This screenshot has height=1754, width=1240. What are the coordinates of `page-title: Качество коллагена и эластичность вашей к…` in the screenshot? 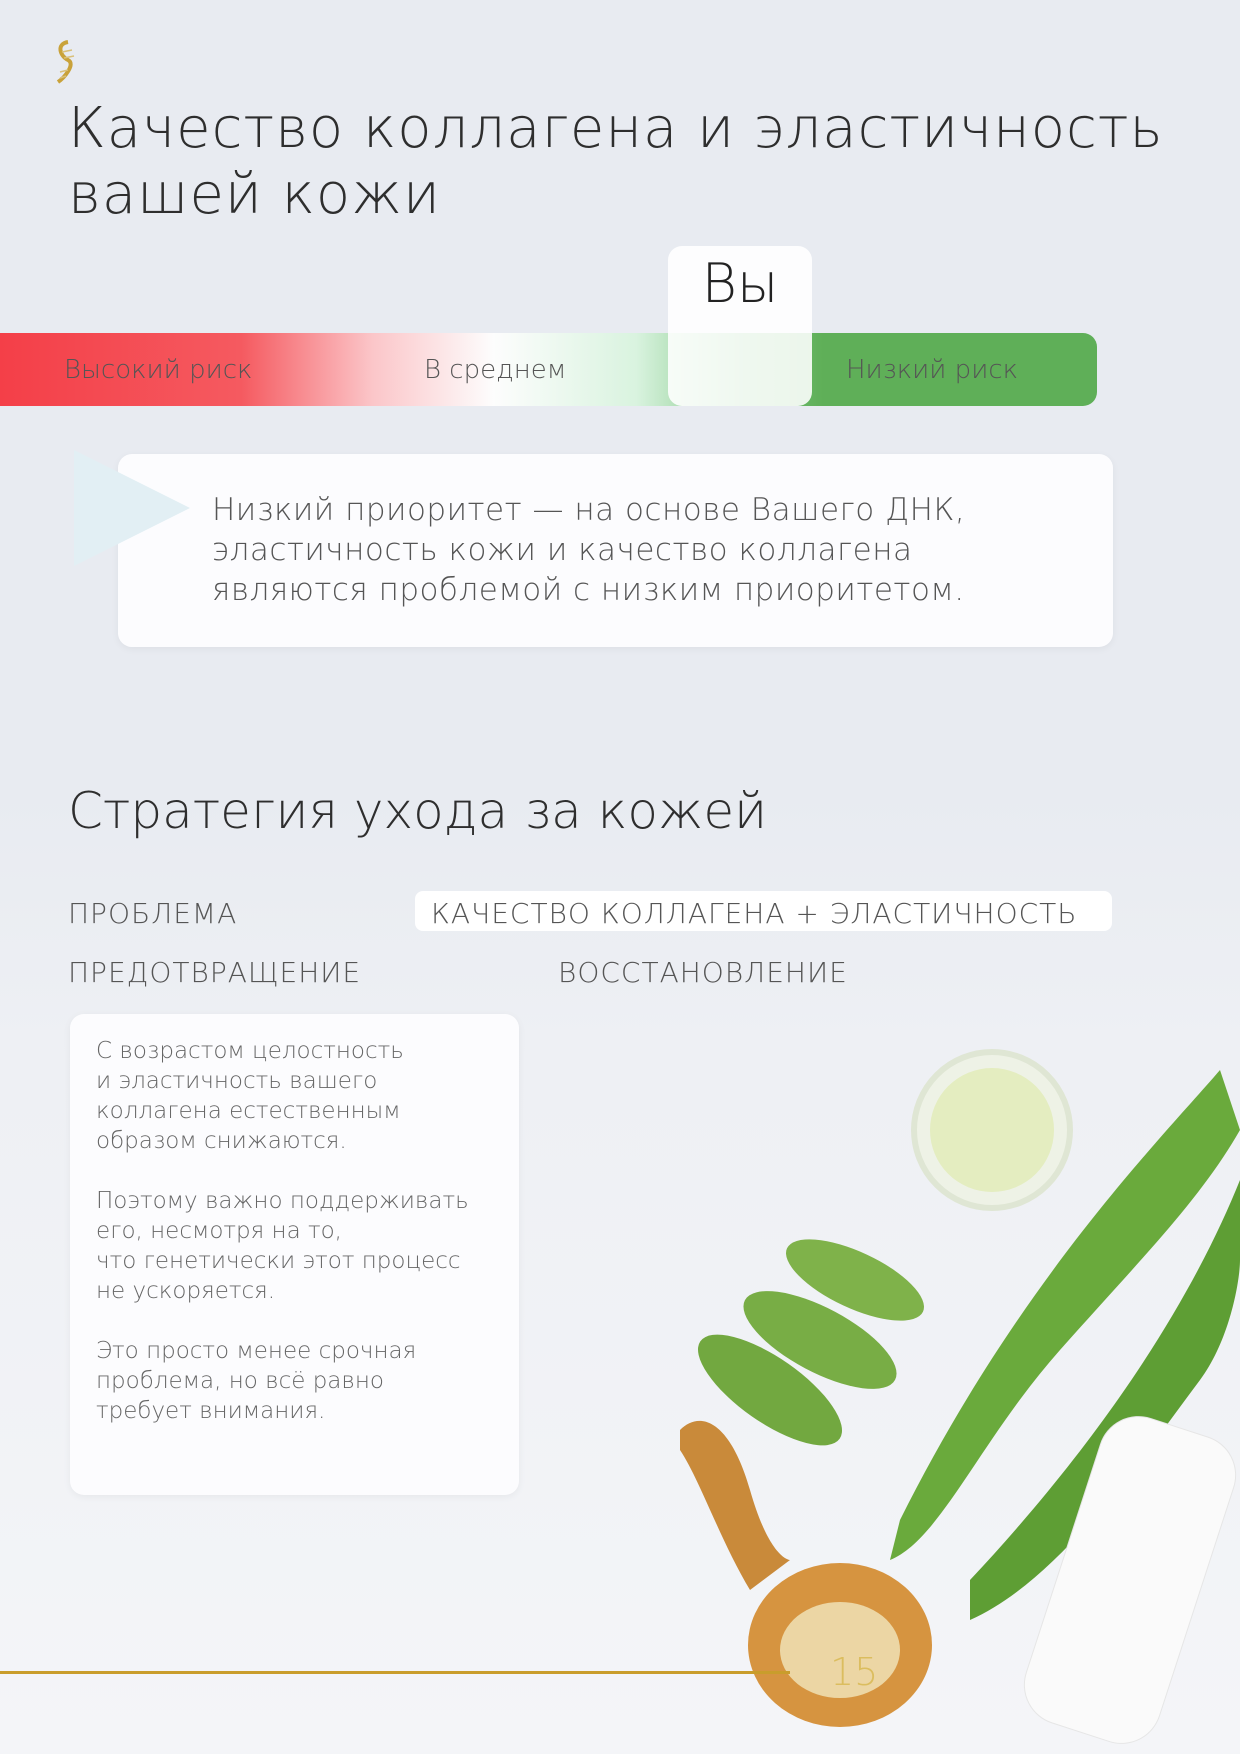 It's located at (616, 162).